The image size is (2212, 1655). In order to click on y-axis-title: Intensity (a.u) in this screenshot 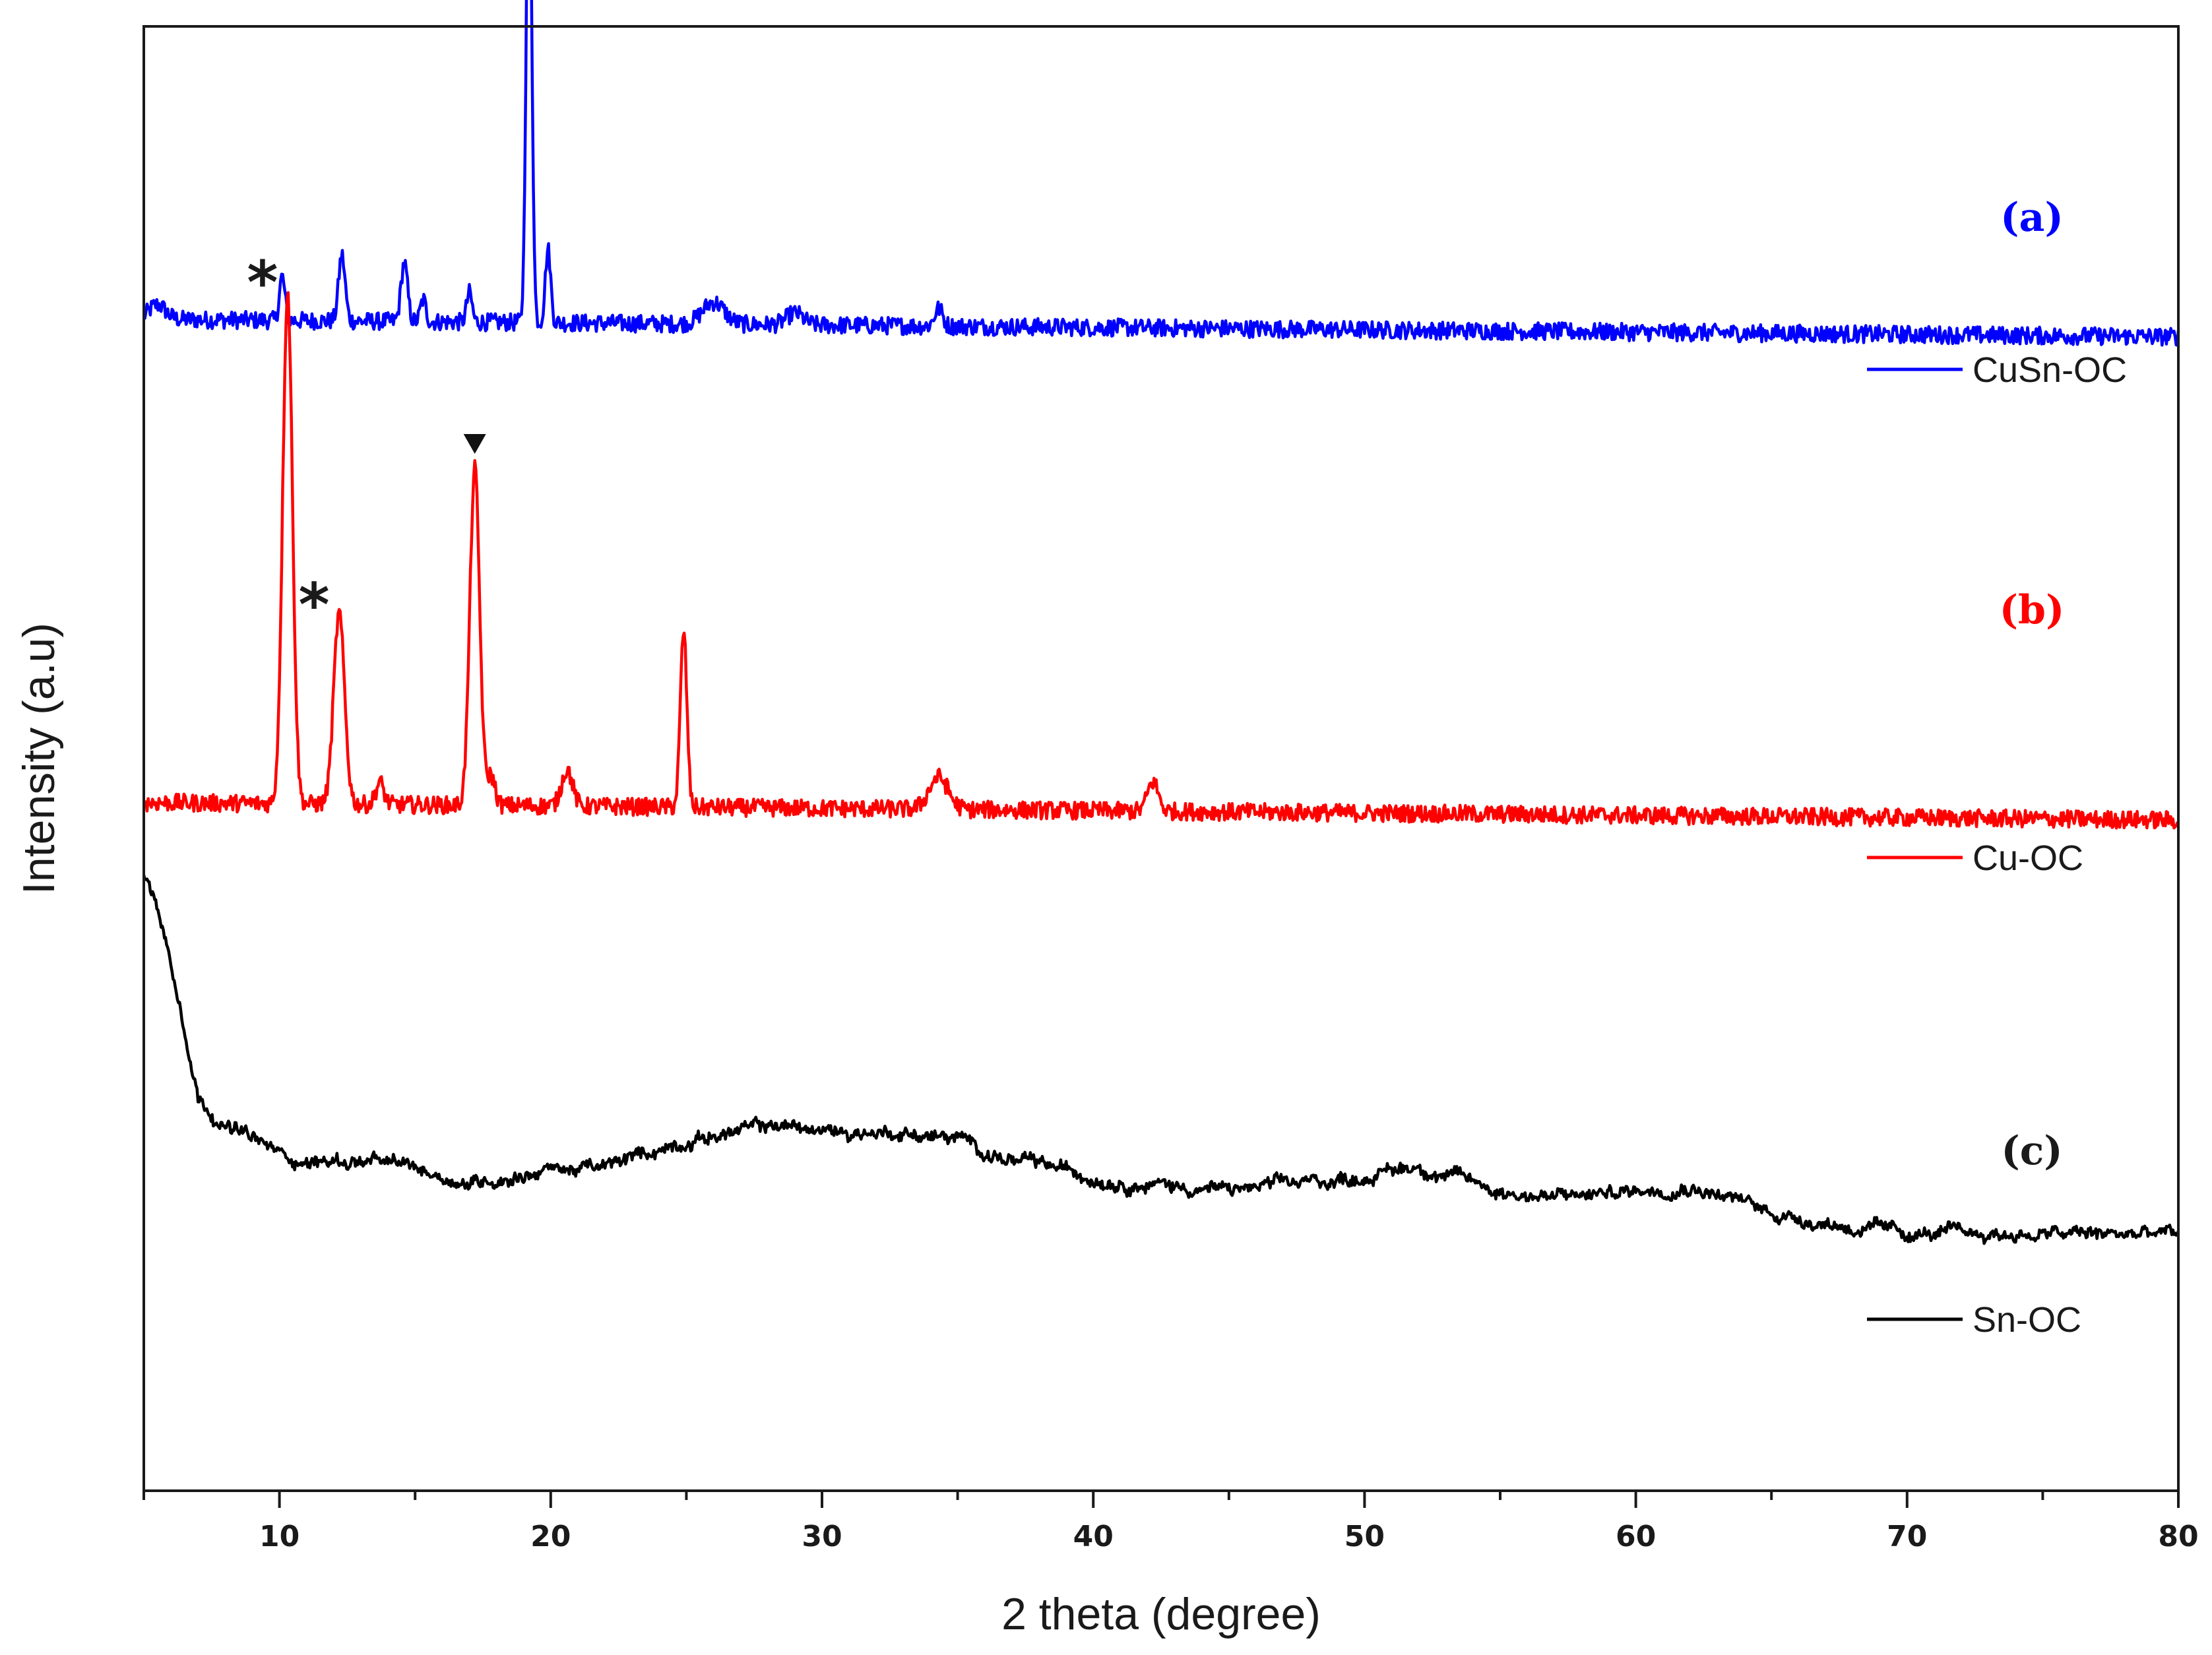, I will do `click(39, 758)`.